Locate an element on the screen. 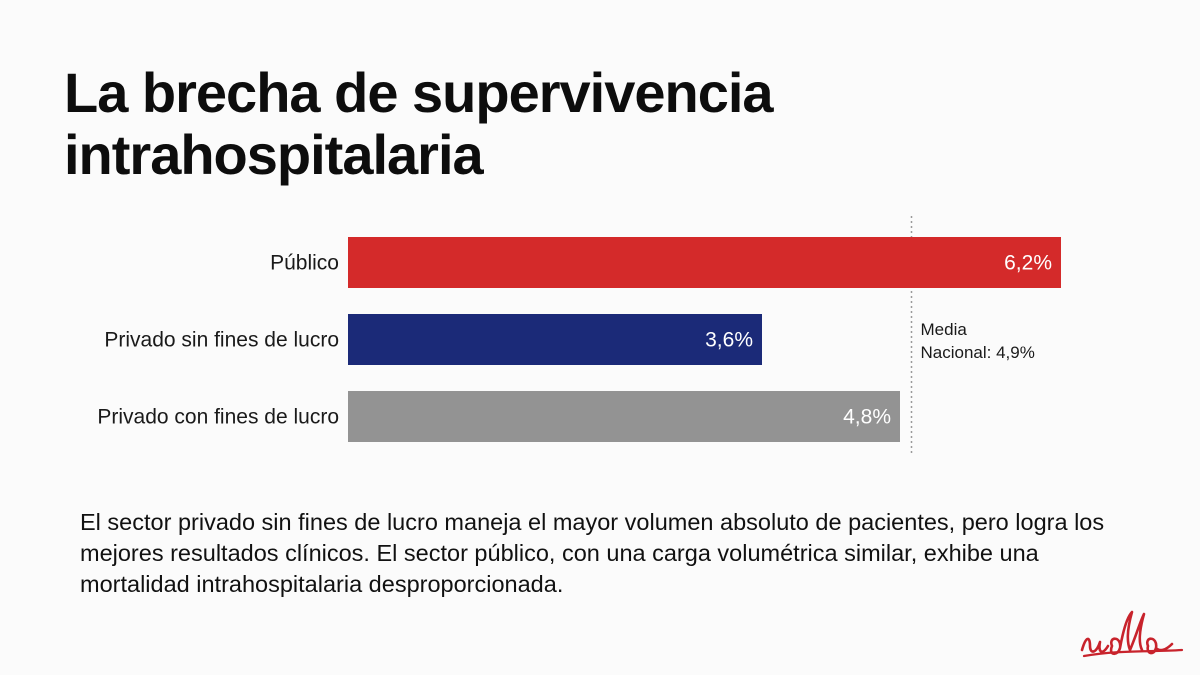 Image resolution: width=1200 pixels, height=675 pixels. bar-publico is located at coordinates (704, 262).